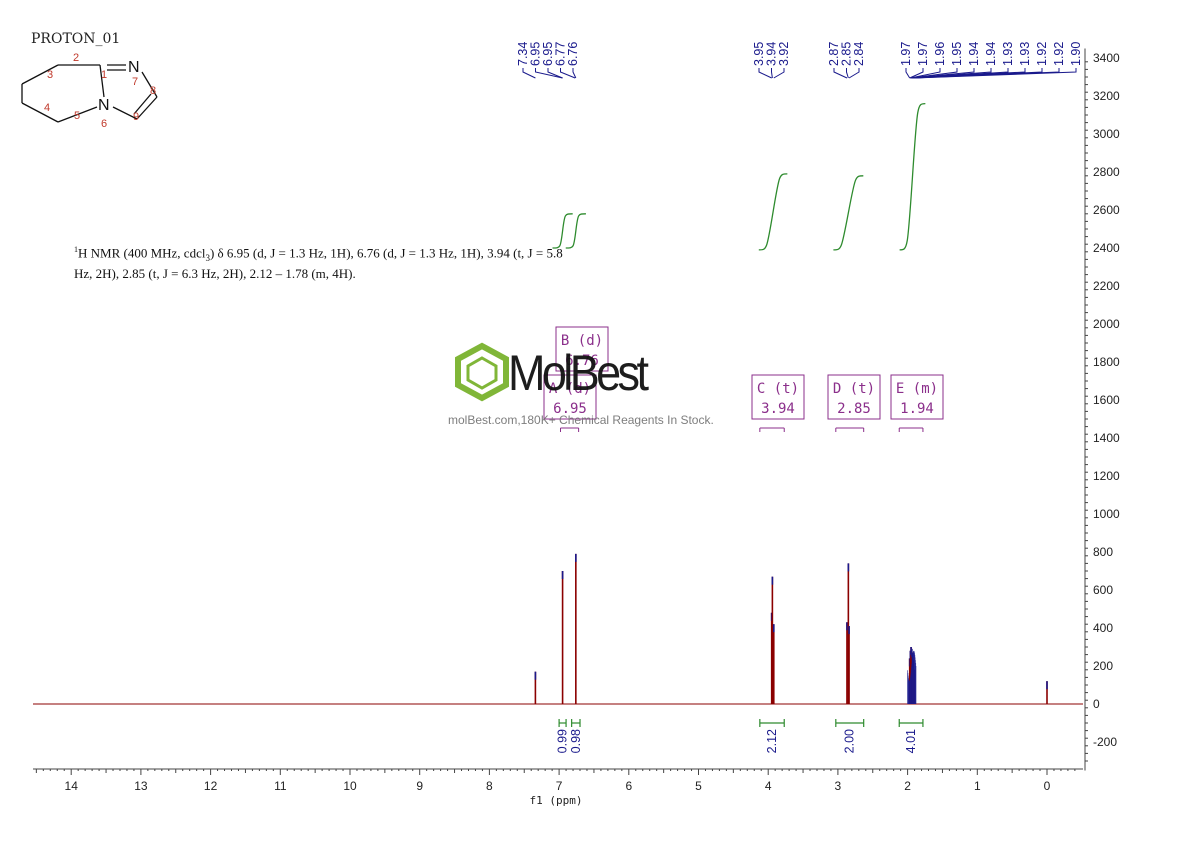 This screenshot has height=841, width=1190. I want to click on x-tick-label: 12, so click(211, 786).